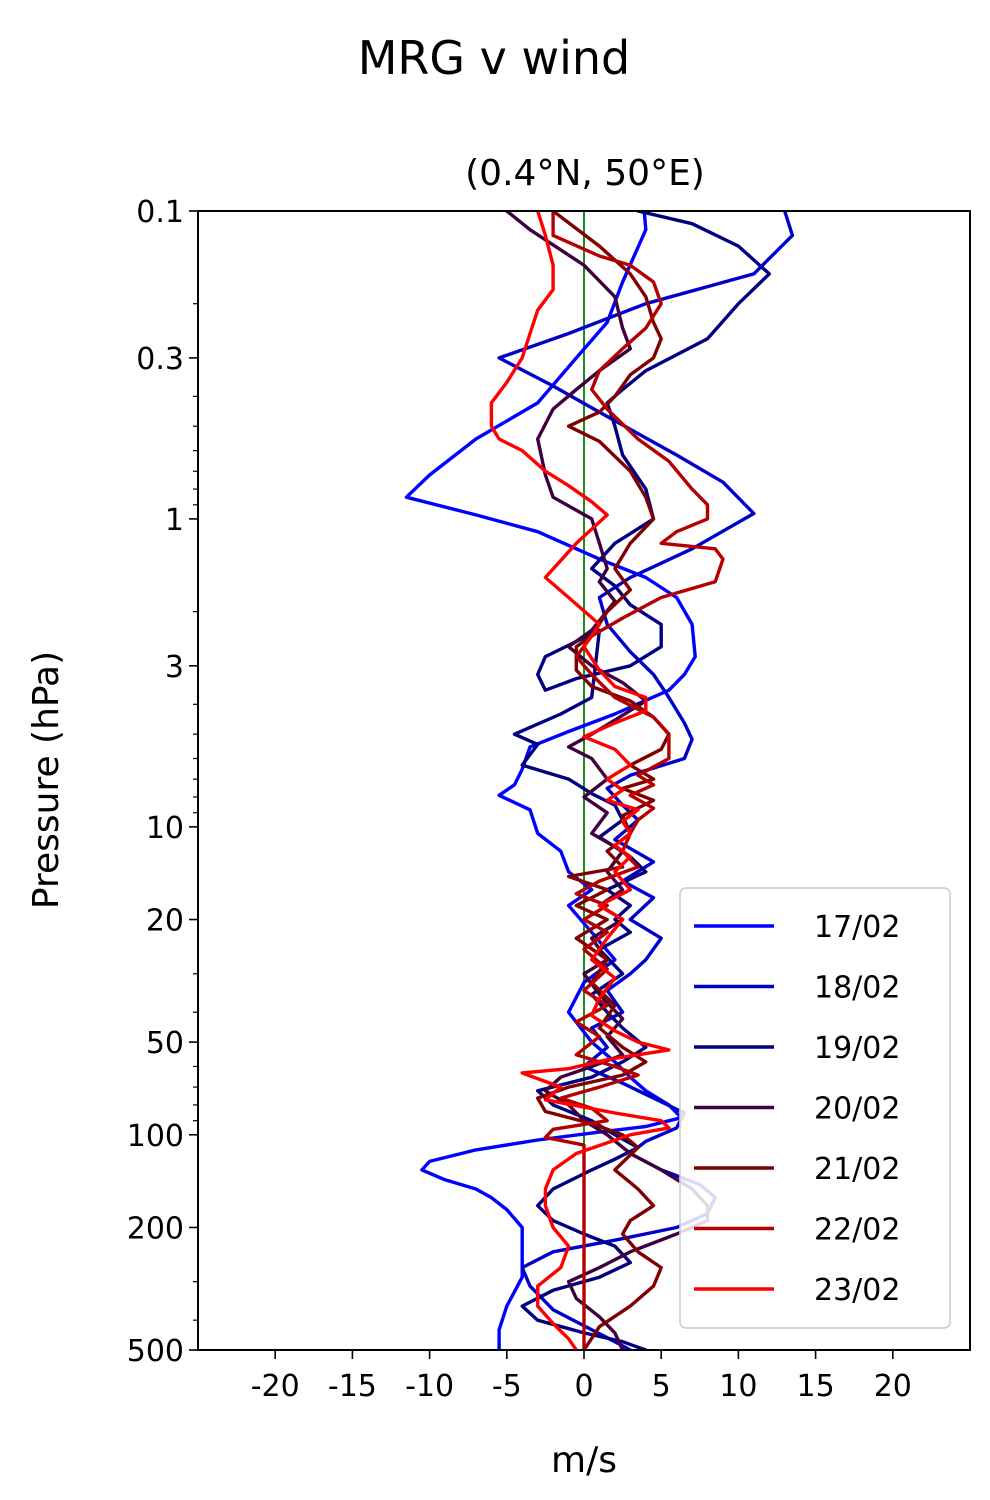 The height and width of the screenshot is (1500, 990). What do you see at coordinates (816, 1386) in the screenshot?
I see `x-tick-label: 15` at bounding box center [816, 1386].